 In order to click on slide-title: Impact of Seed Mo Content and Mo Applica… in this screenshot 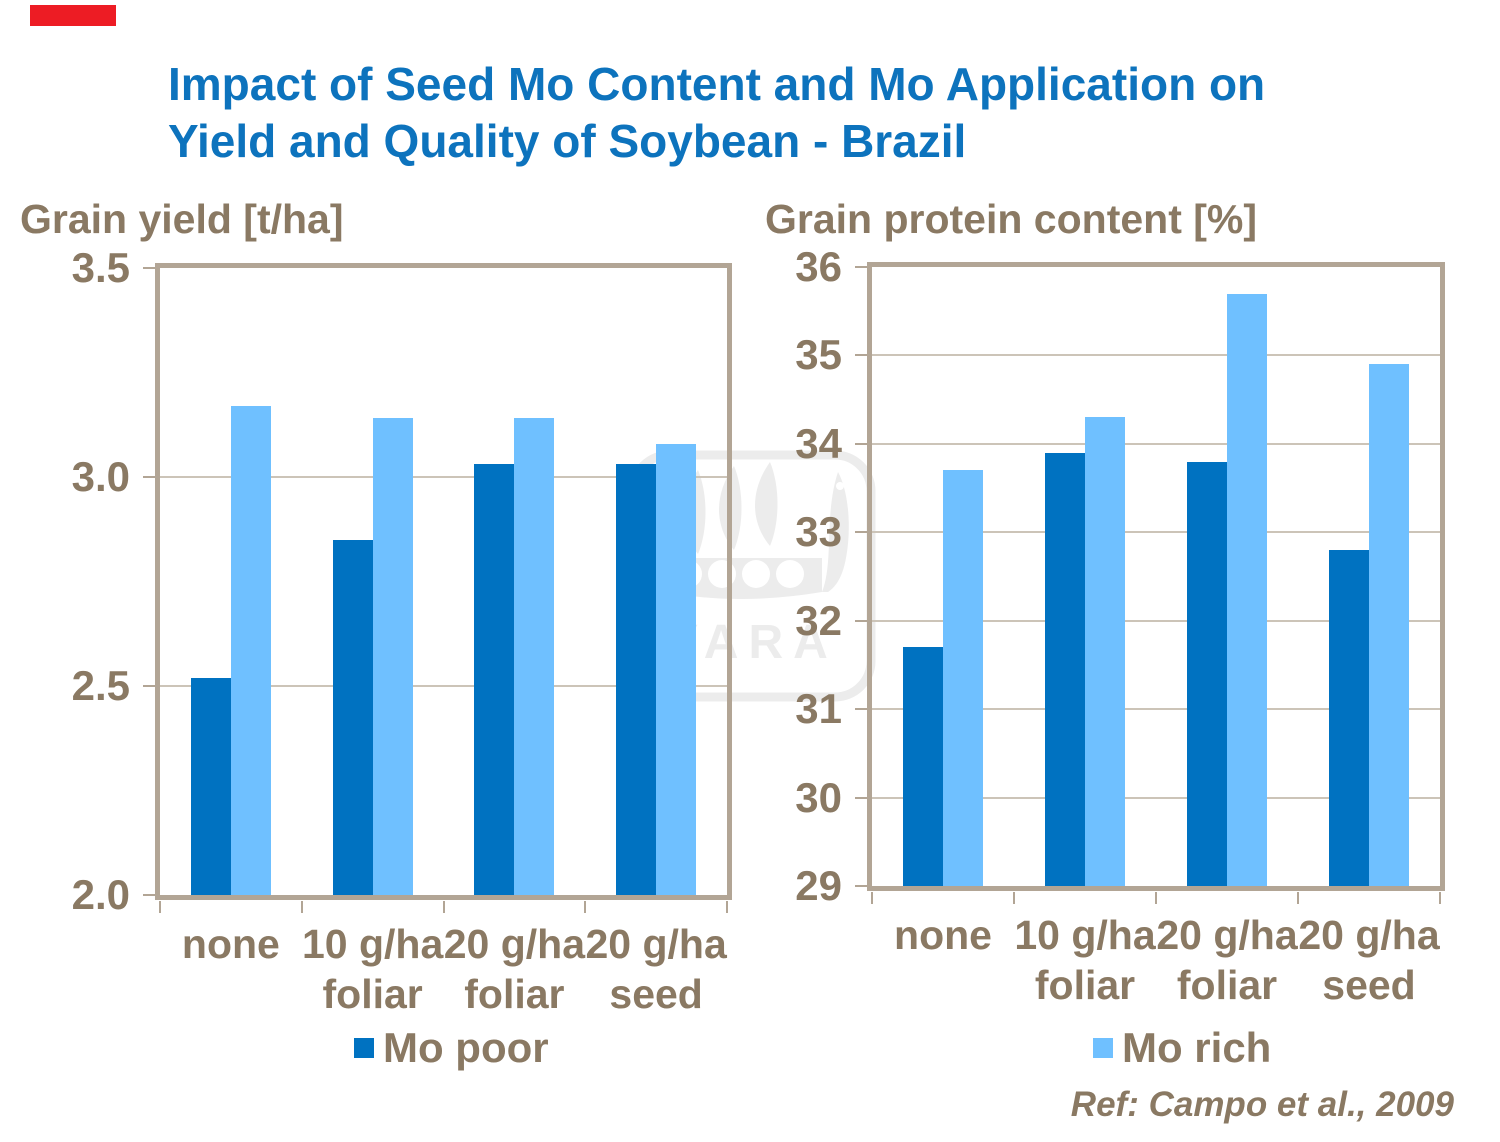, I will do `click(716, 113)`.